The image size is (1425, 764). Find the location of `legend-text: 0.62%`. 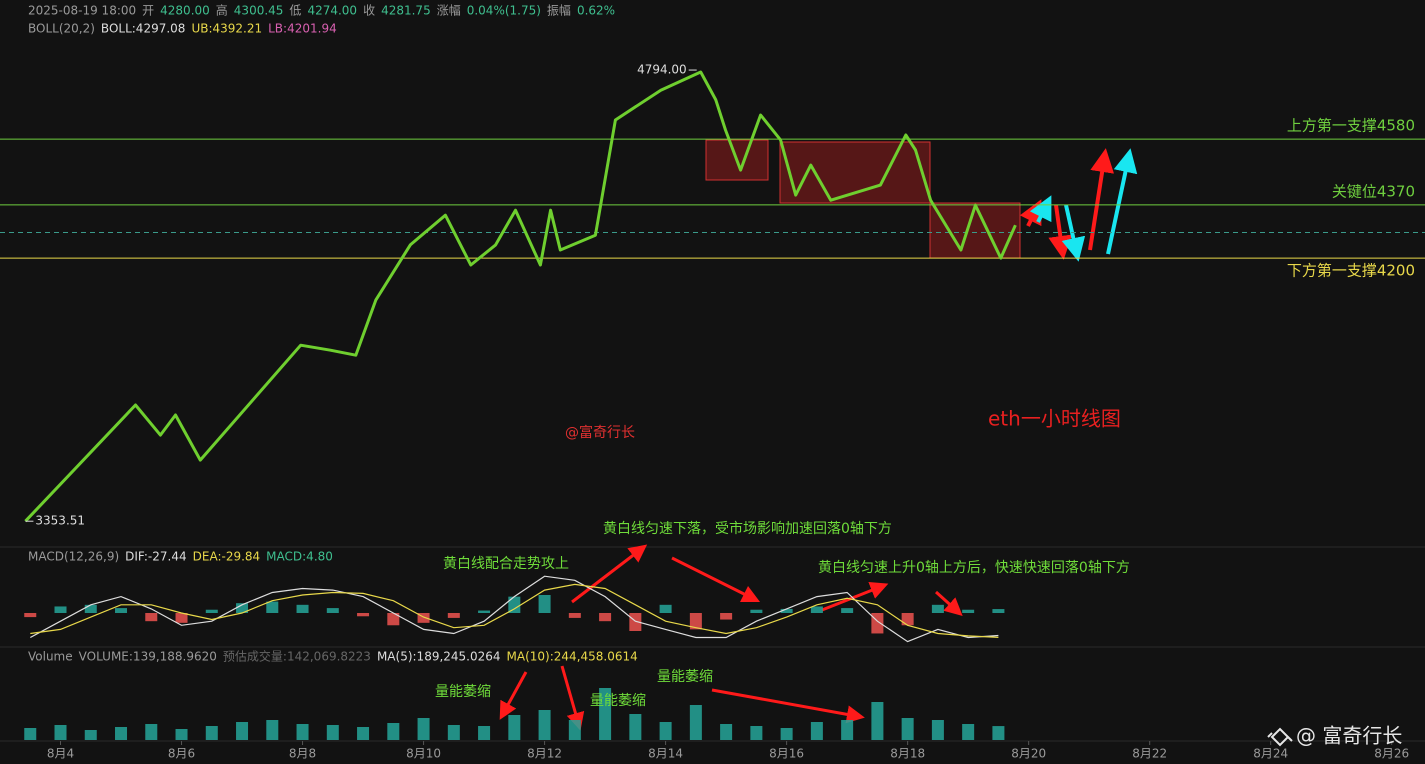

legend-text: 0.62% is located at coordinates (596, 11).